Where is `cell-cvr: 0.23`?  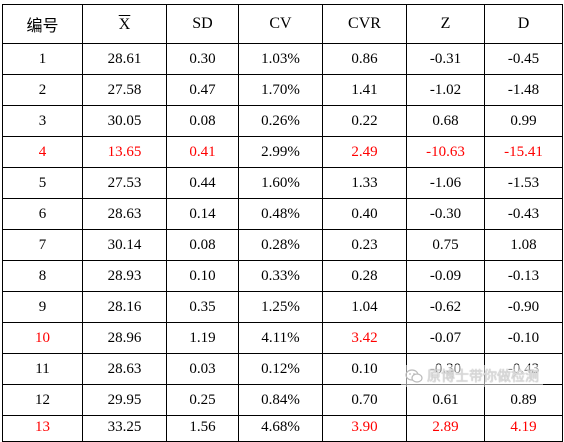 cell-cvr: 0.23 is located at coordinates (364, 245).